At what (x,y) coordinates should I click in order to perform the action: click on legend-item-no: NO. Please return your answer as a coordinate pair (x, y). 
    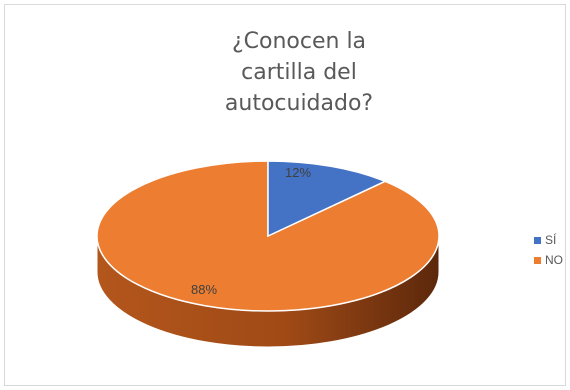
    Looking at the image, I should click on (548, 260).